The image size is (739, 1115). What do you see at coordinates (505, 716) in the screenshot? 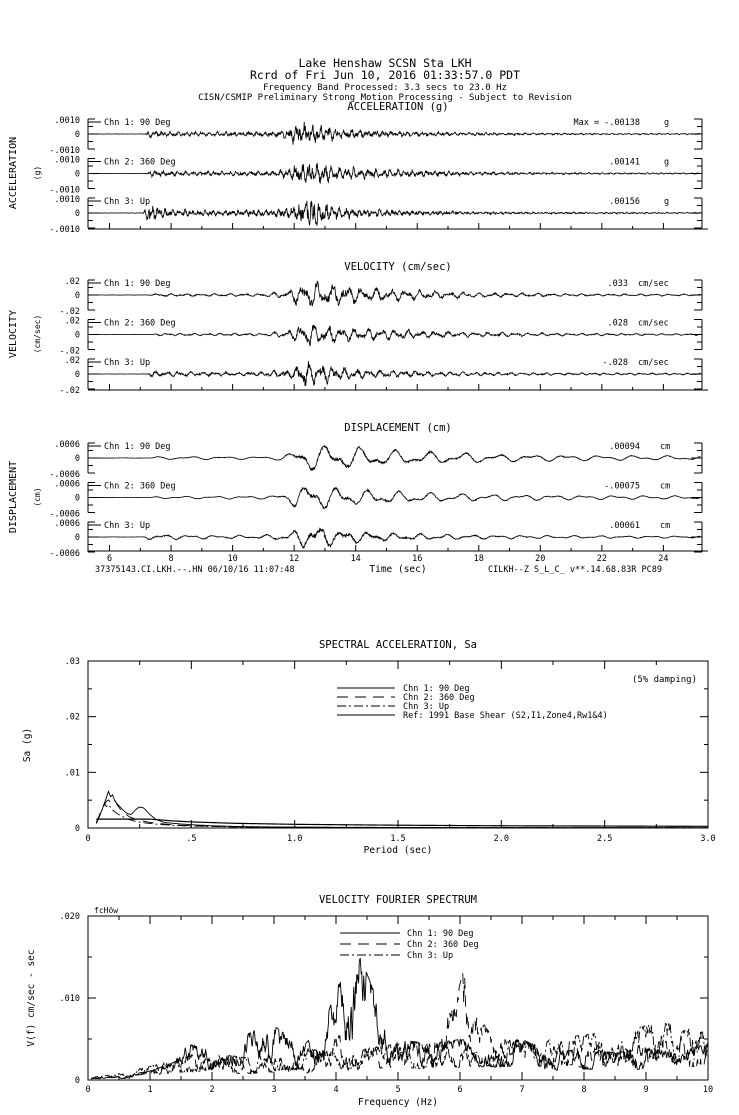
I see `legend-label: Ref: 1991 Base Shear (S2,I1,Zone4,Rw1&4)` at bounding box center [505, 716].